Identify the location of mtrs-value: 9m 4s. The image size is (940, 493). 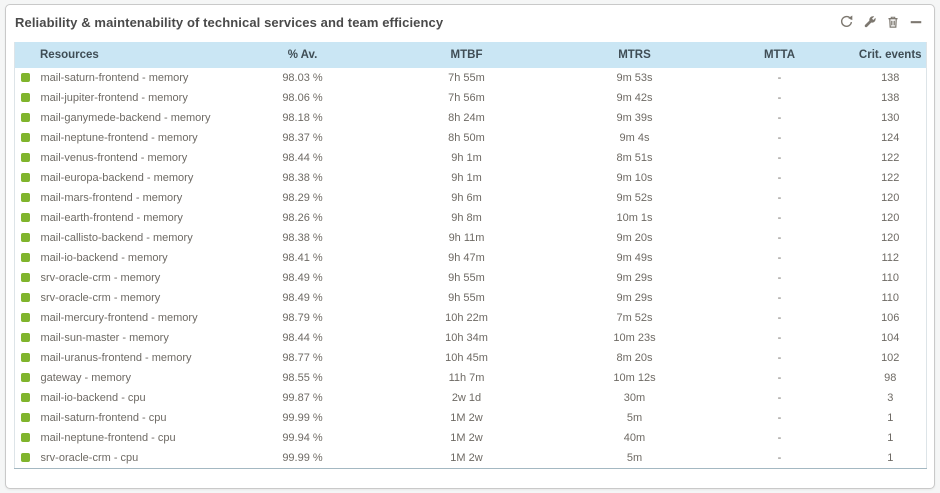
(634, 138).